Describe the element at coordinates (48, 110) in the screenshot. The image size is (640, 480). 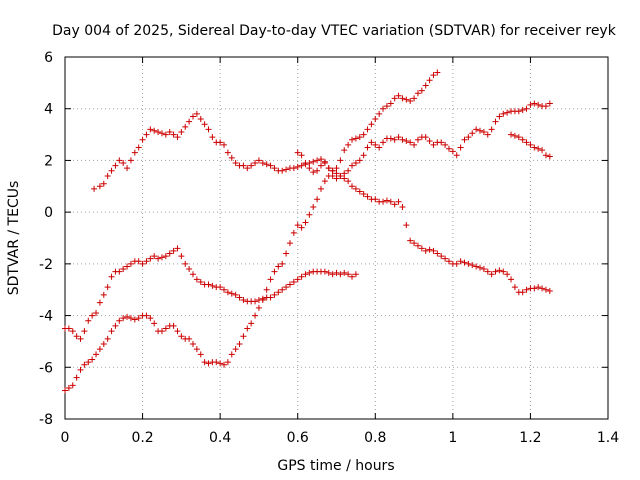
I see `y-tick-label: 4` at that location.